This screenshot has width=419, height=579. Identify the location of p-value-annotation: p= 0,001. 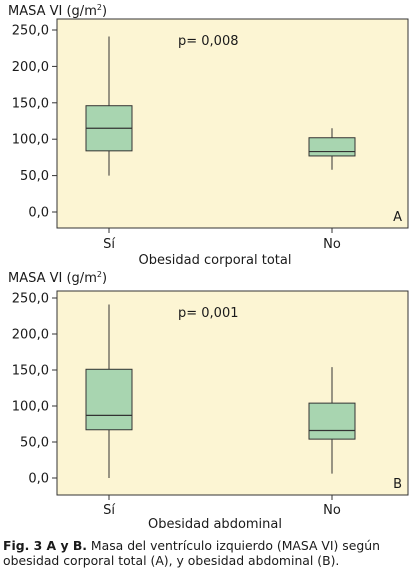
(208, 313).